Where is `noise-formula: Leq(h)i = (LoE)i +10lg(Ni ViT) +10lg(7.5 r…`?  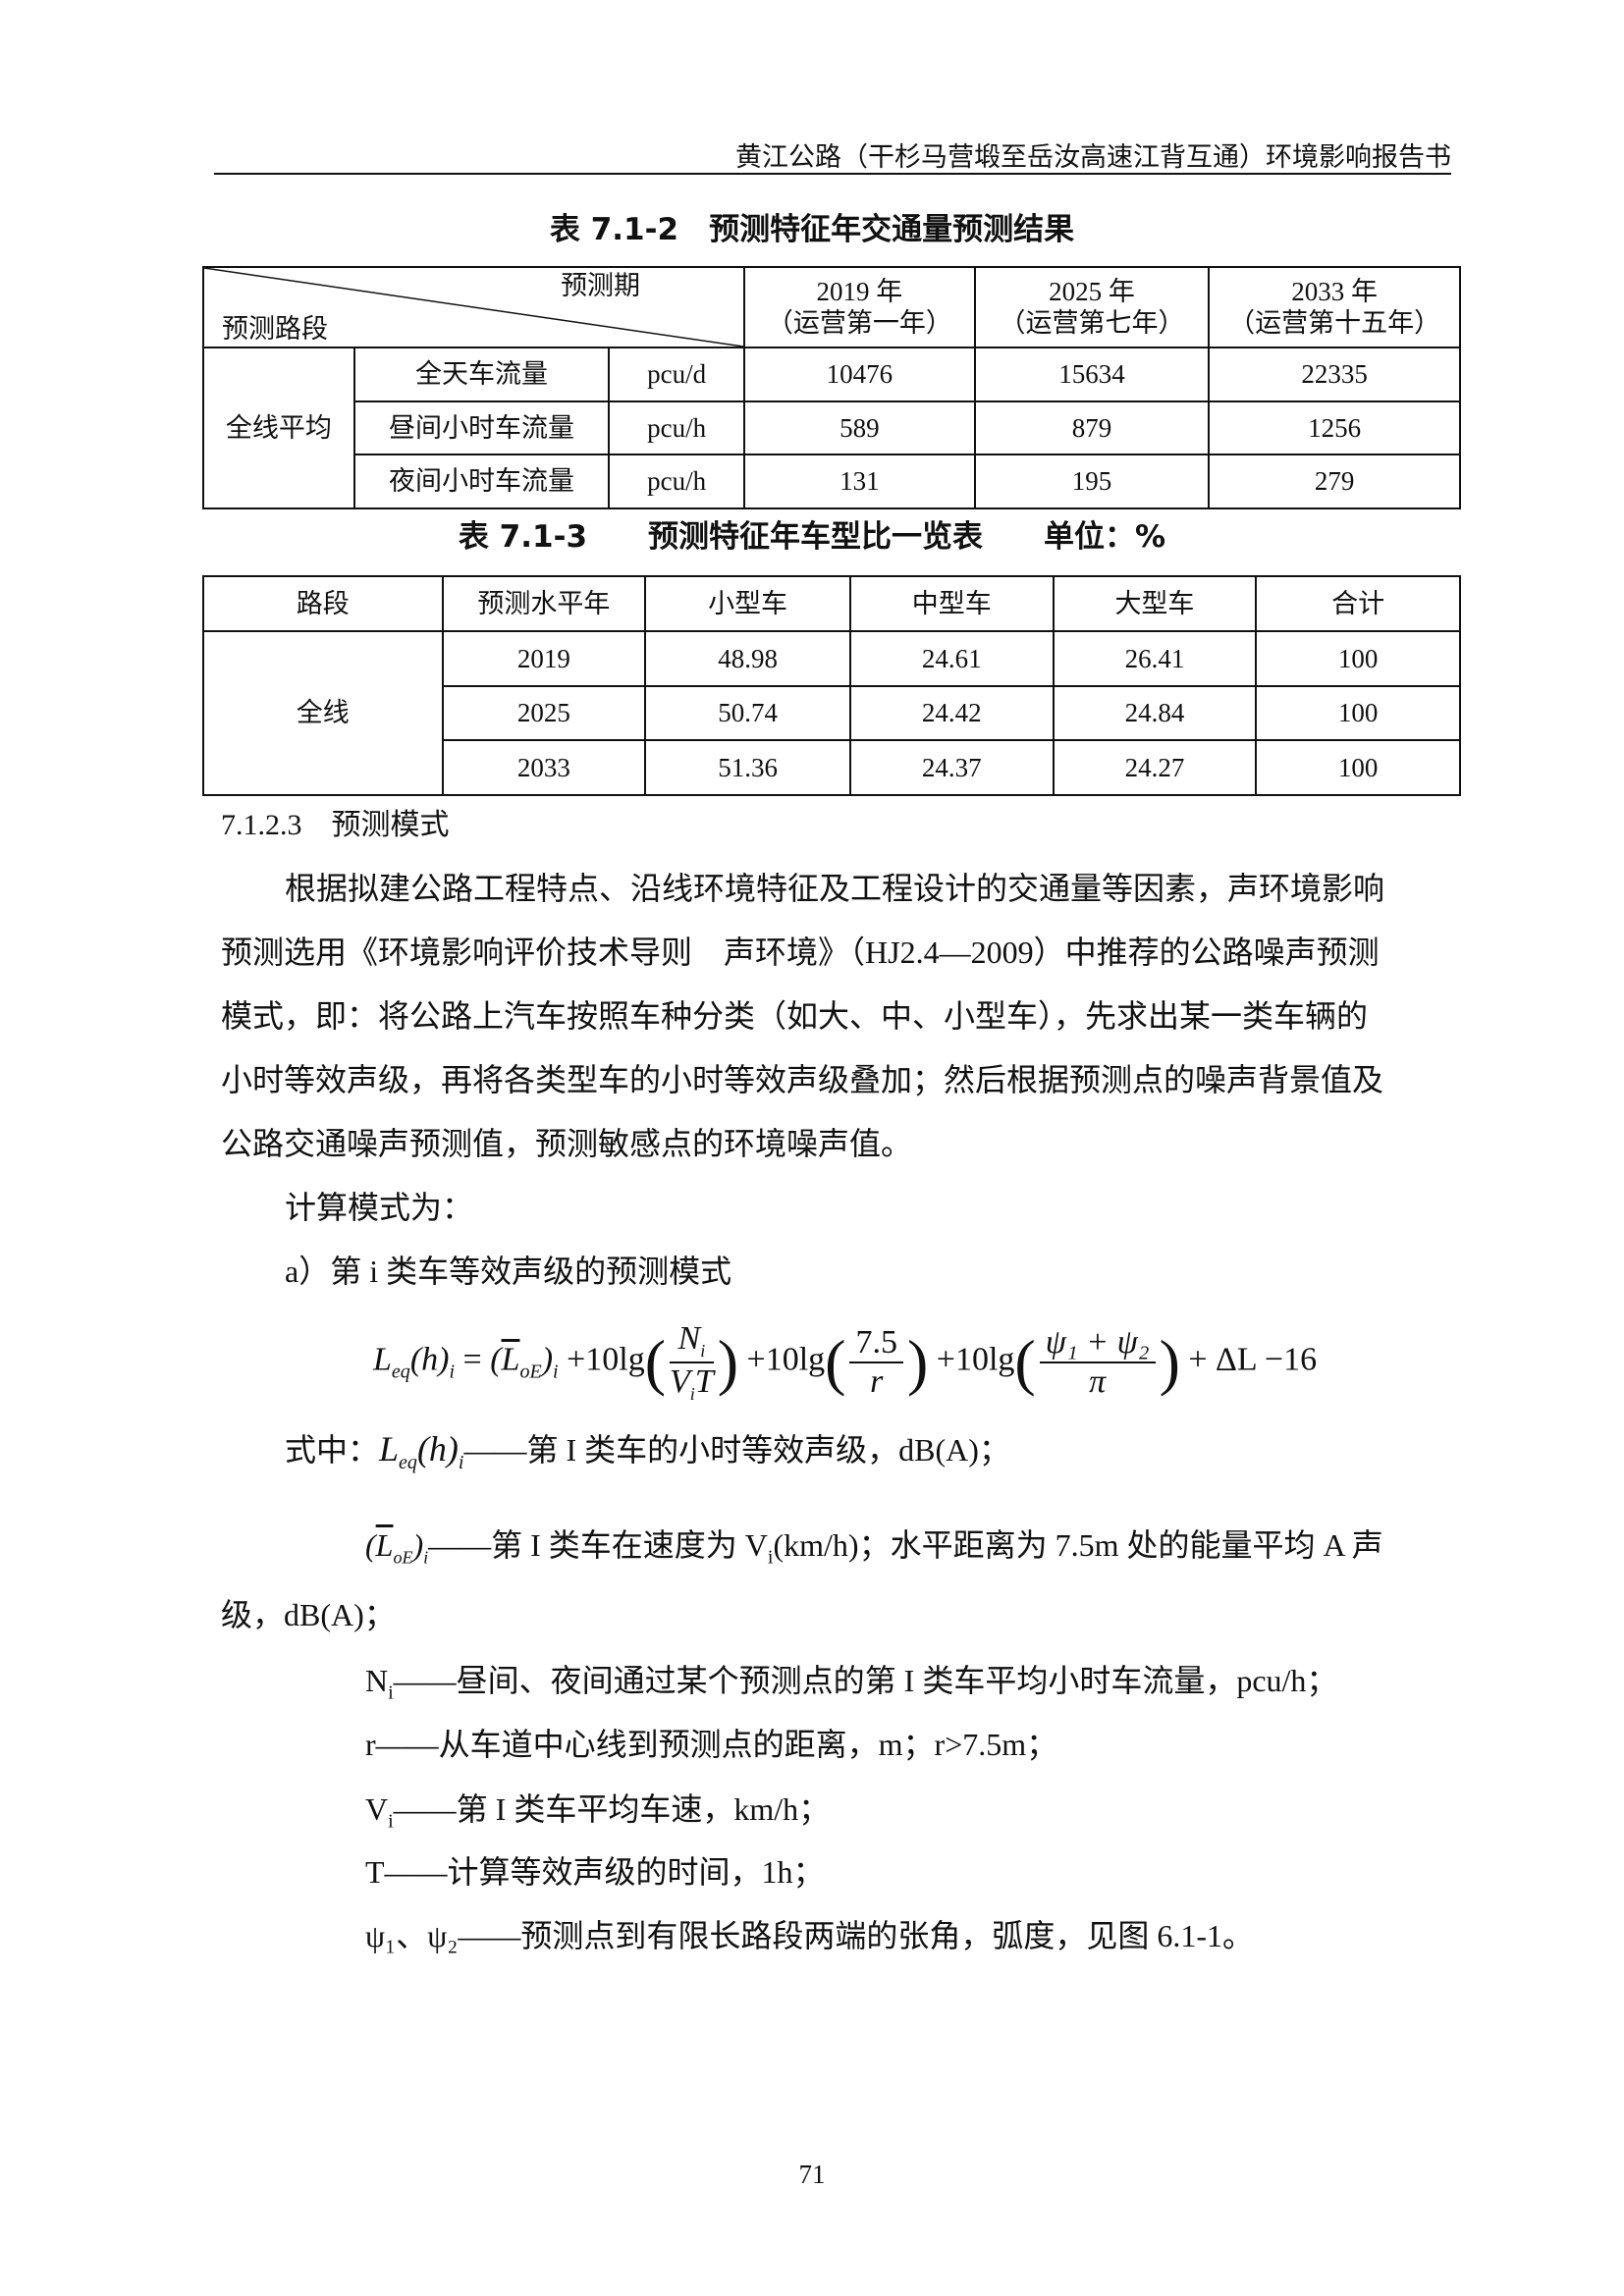
noise-formula: Leq(h)i = (LoE)i +10lg(Ni ViT) +10lg(7.5 r… is located at coordinates (845, 1362).